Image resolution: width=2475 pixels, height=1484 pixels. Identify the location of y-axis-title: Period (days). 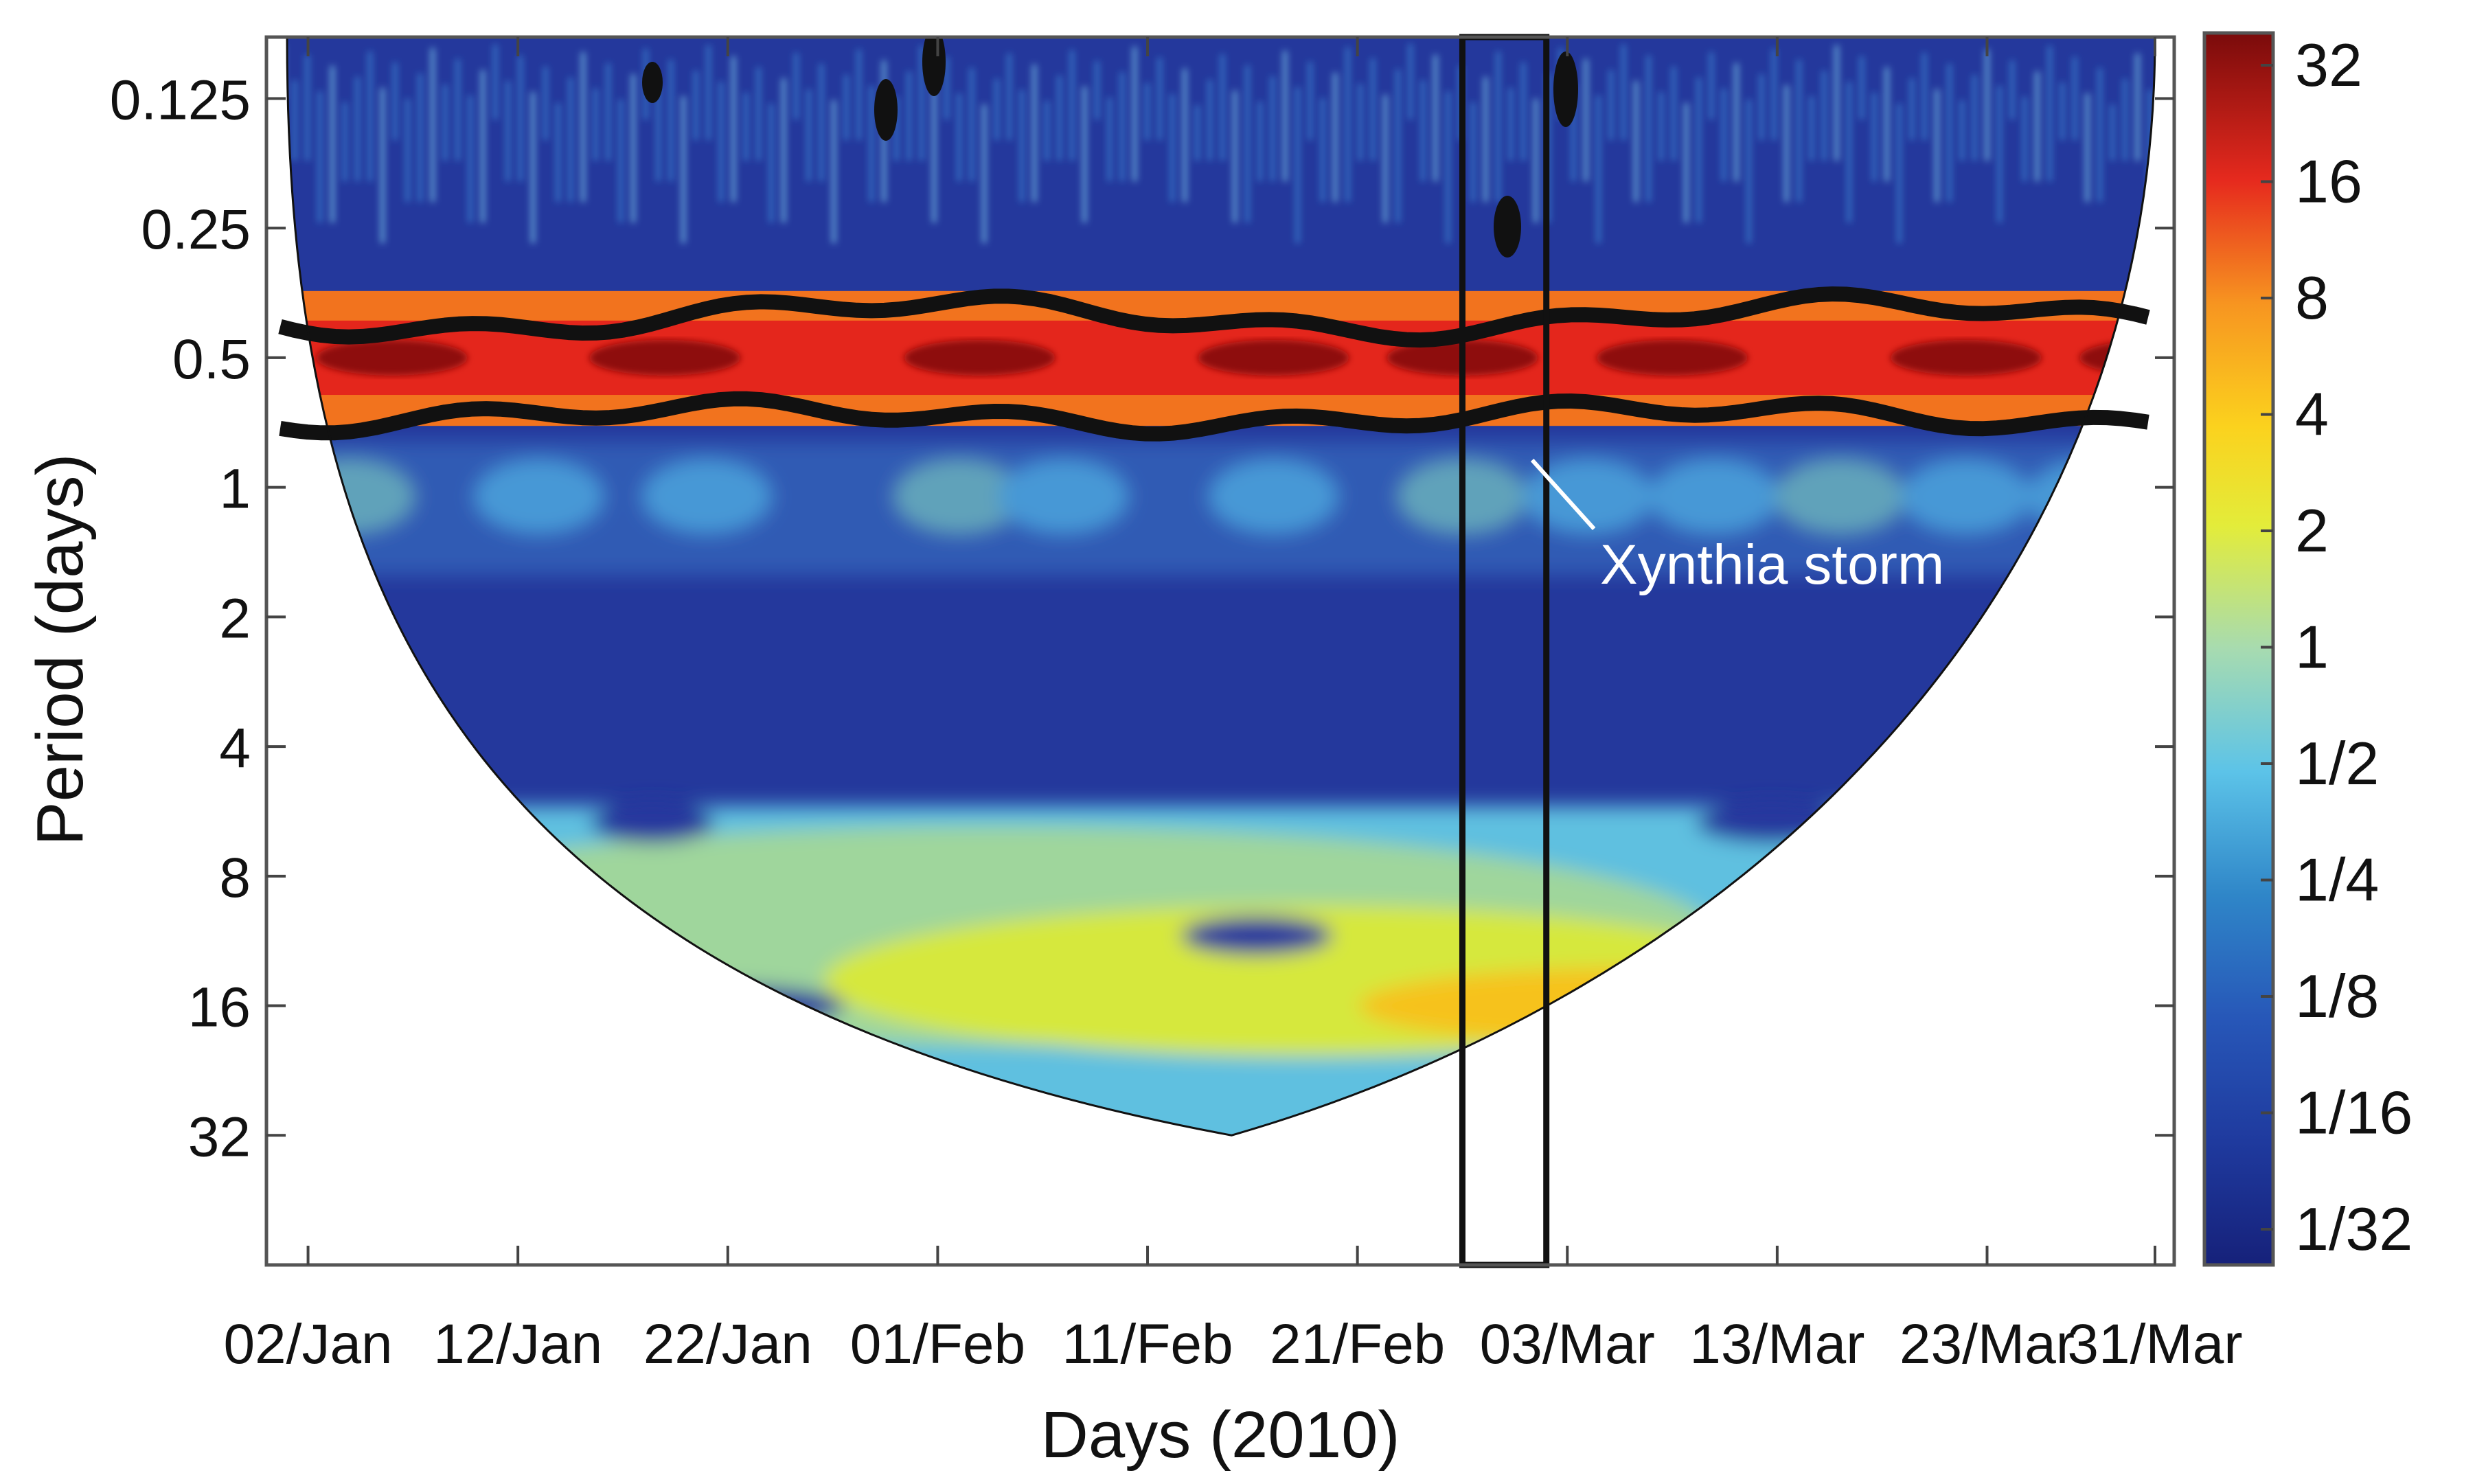
(60, 650).